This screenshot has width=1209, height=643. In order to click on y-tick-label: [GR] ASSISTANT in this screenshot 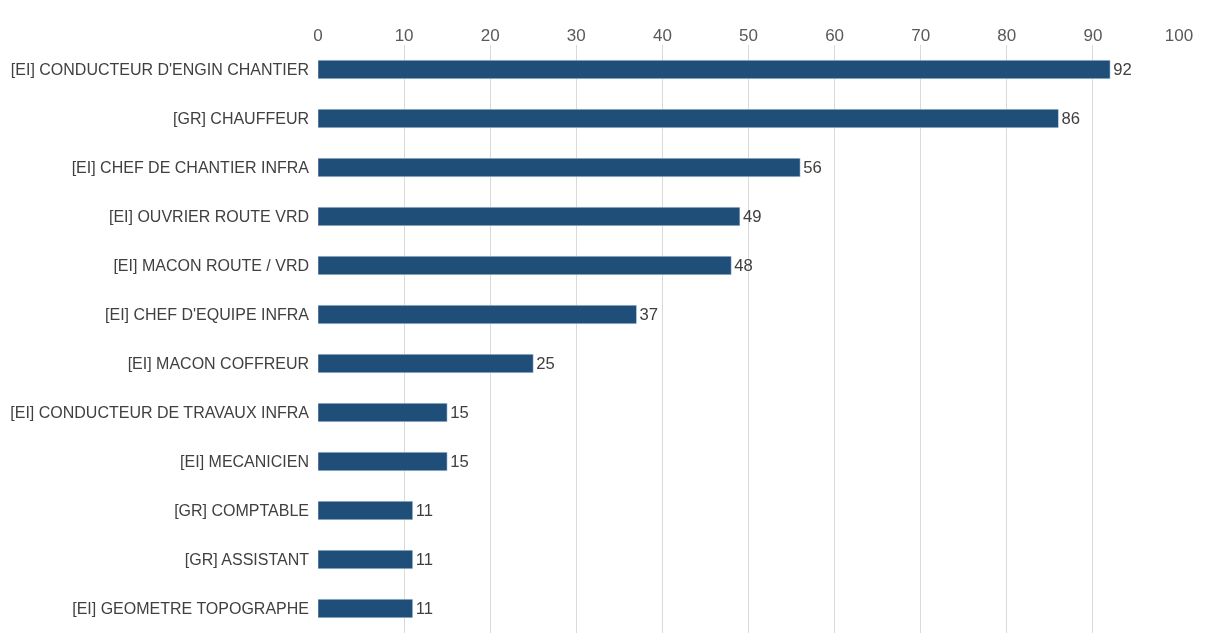, I will do `click(247, 560)`.